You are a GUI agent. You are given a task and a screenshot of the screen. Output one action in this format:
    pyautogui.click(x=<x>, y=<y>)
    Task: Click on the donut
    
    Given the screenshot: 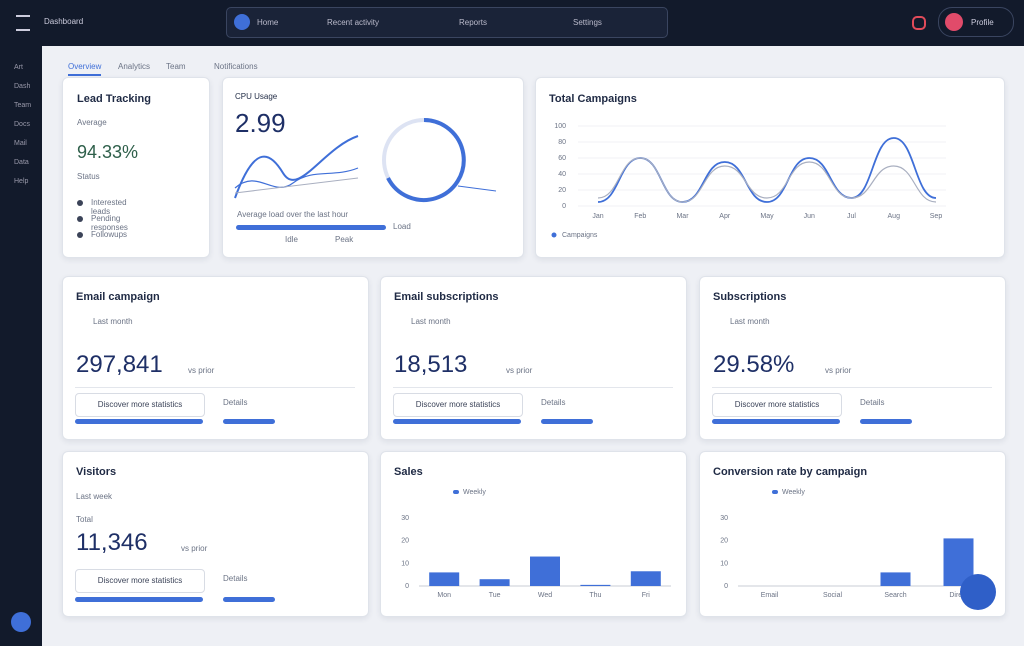 What is the action you would take?
    pyautogui.click(x=439, y=160)
    